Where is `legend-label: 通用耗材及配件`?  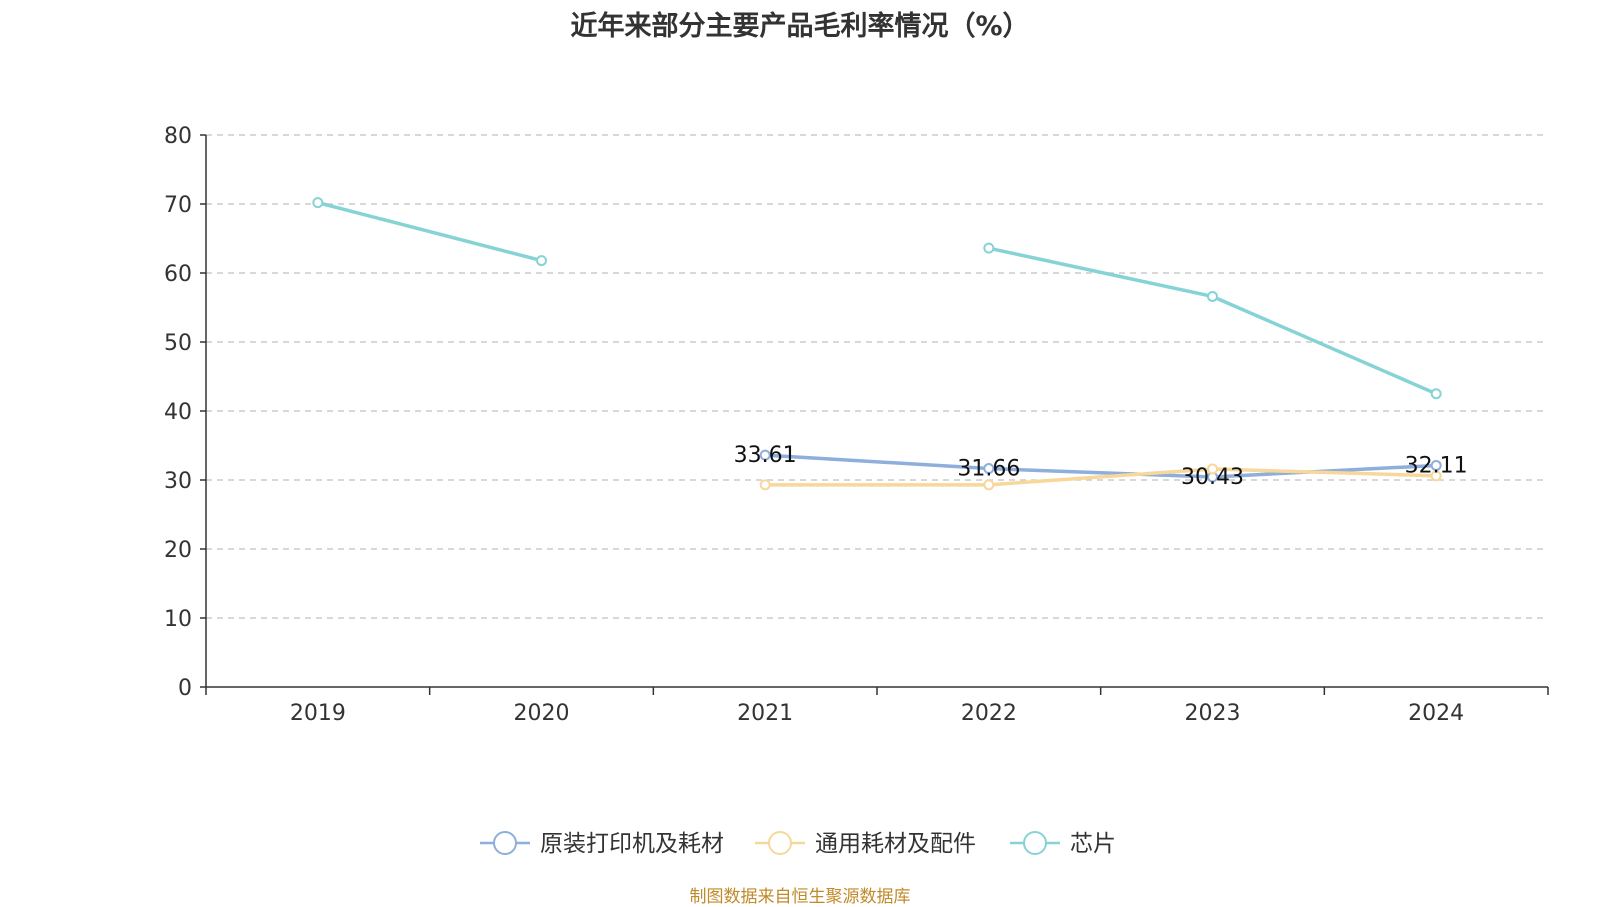 legend-label: 通用耗材及配件 is located at coordinates (895, 844).